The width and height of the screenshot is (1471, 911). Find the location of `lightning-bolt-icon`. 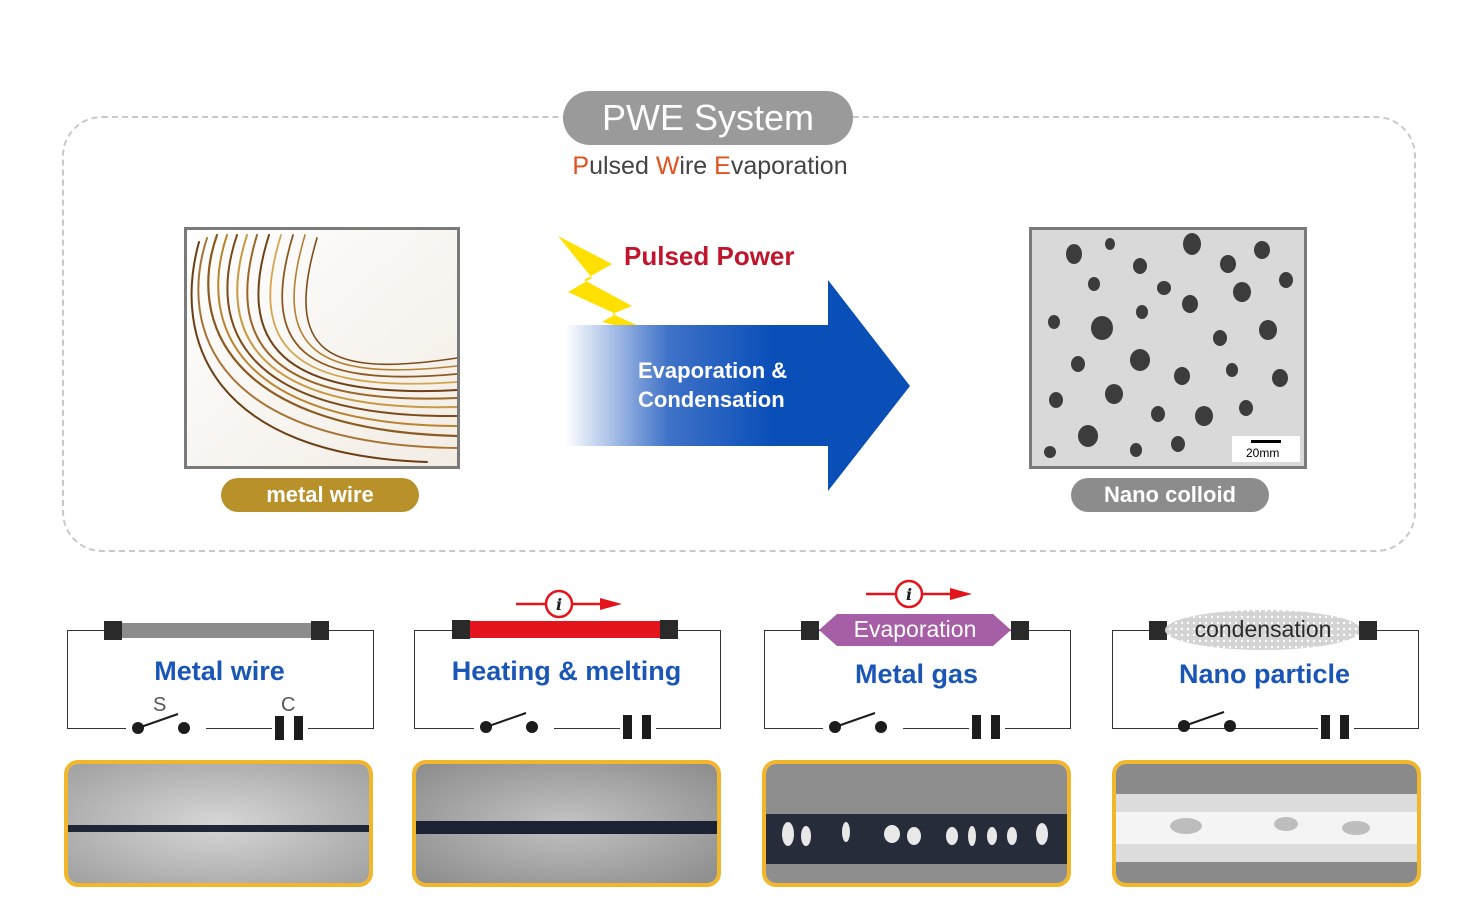

lightning-bolt-icon is located at coordinates (612, 287).